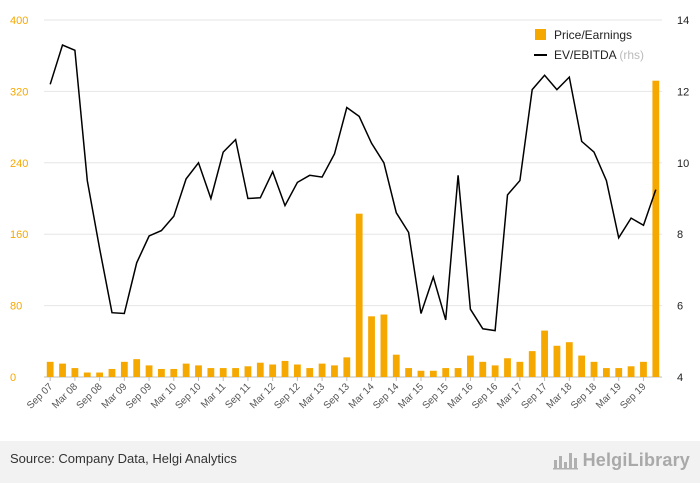 Image resolution: width=700 pixels, height=483 pixels. Describe the element at coordinates (593, 35) in the screenshot. I see `legend-label-price-earnings: Price/Earnings` at that location.